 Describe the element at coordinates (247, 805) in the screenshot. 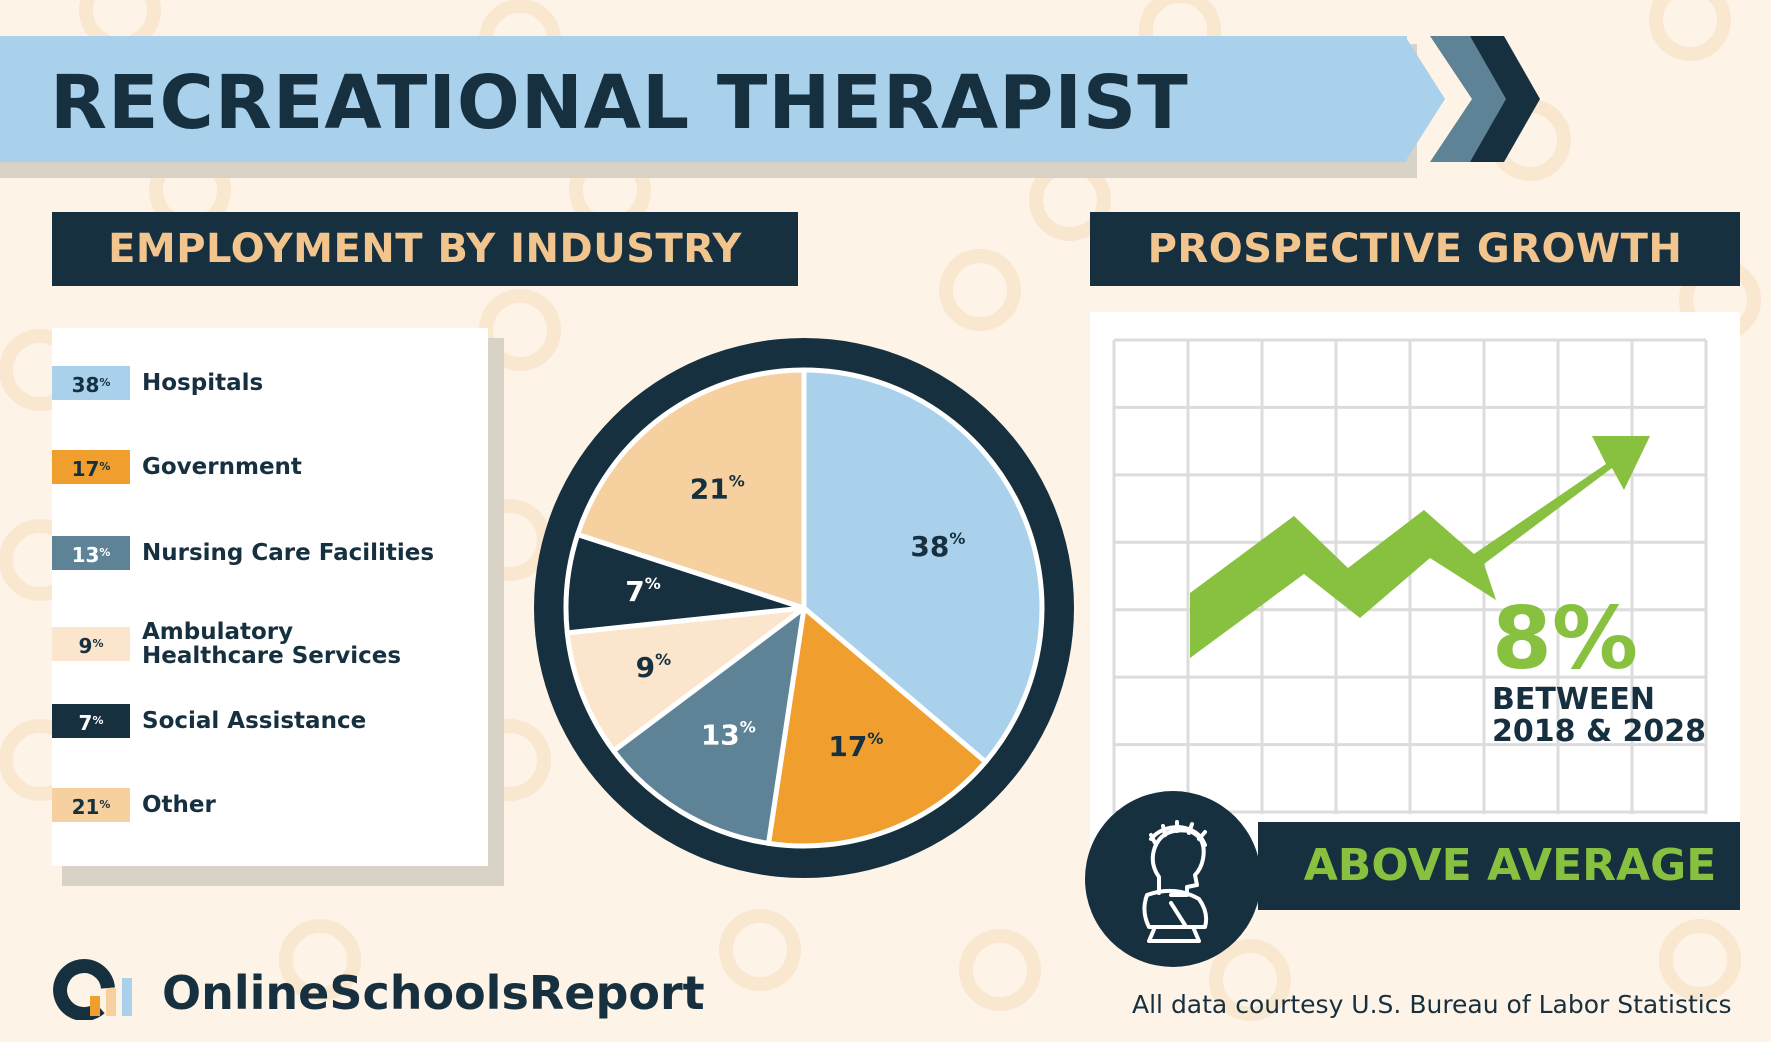

I see `legend-item: 21% Other` at that location.